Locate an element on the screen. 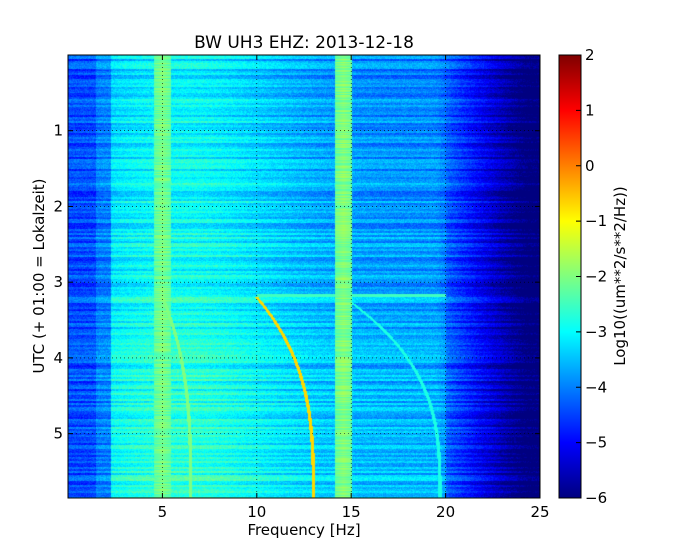 The image size is (673, 554). colorbar-tick-label: −6 is located at coordinates (596, 498).